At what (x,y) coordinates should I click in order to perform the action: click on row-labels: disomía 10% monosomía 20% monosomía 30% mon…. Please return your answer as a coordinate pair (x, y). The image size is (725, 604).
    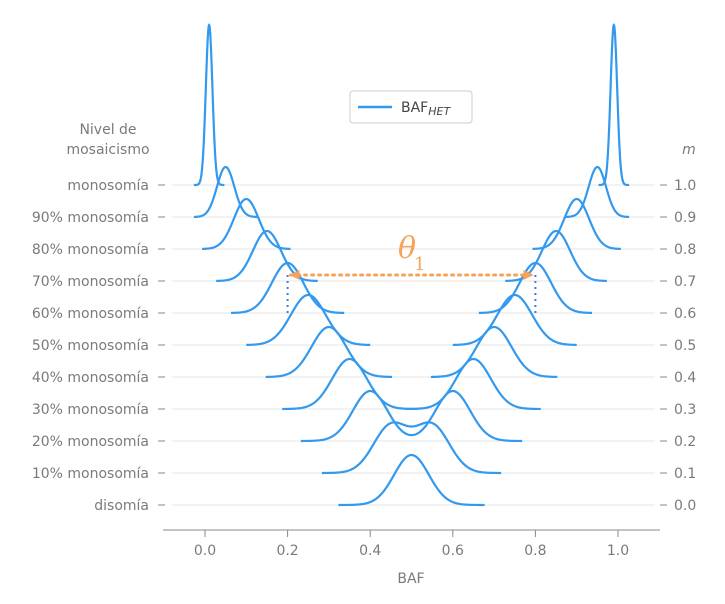
    Looking at the image, I should click on (98, 346).